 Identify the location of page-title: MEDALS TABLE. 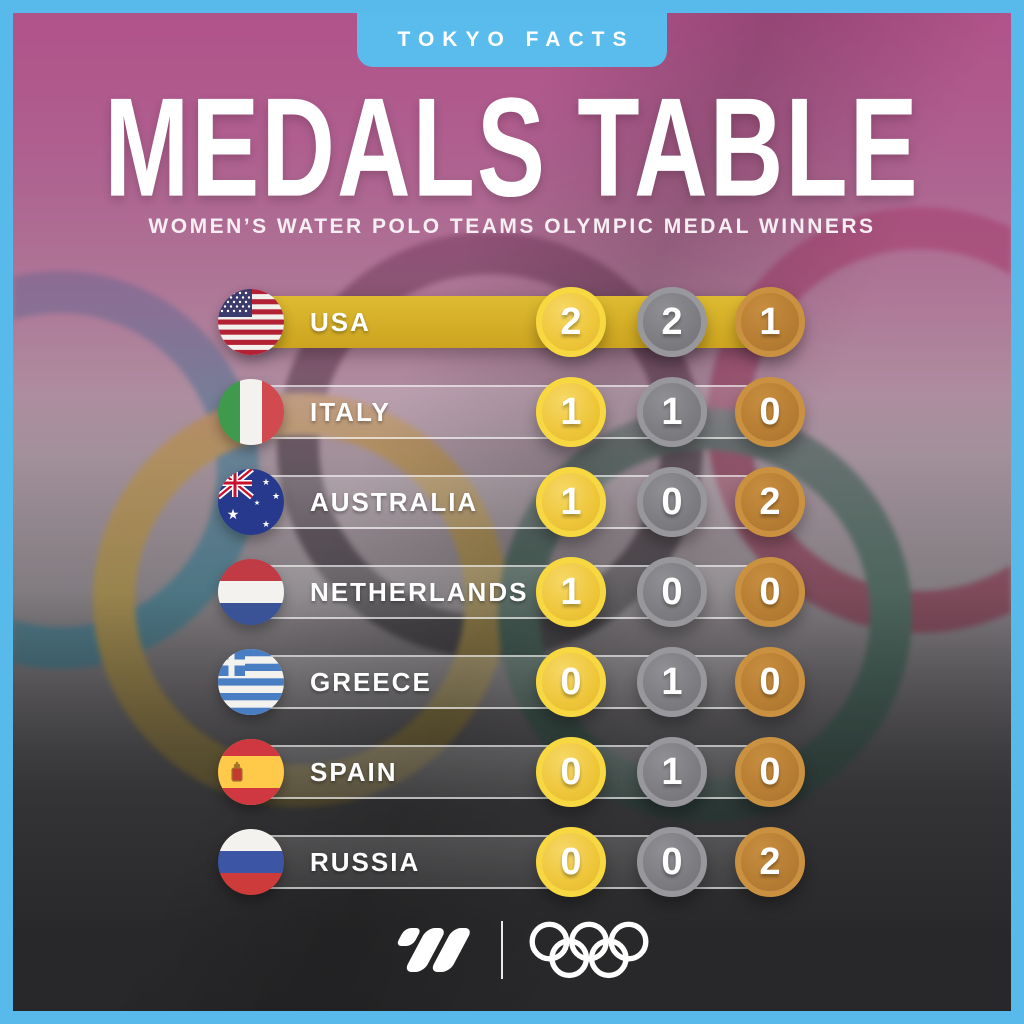
(512, 147).